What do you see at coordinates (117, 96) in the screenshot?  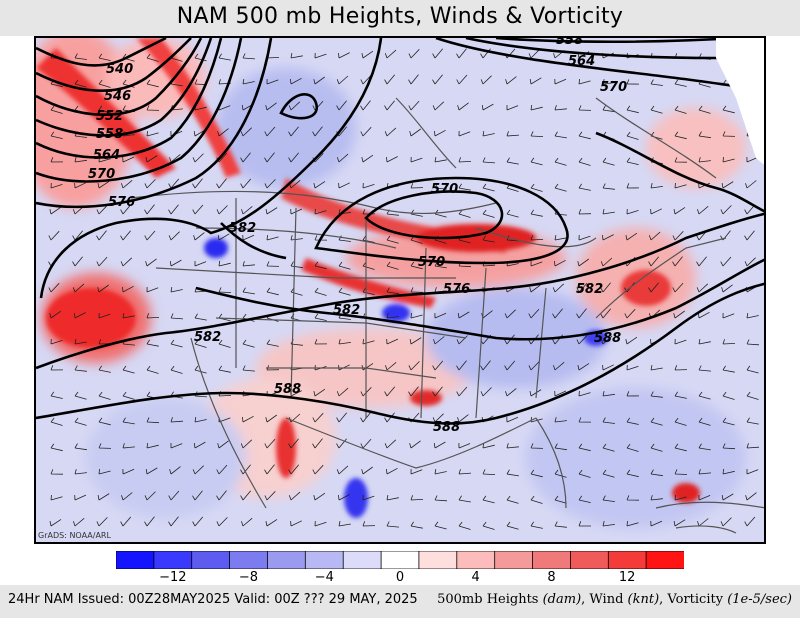 I see `contour-label: 546` at bounding box center [117, 96].